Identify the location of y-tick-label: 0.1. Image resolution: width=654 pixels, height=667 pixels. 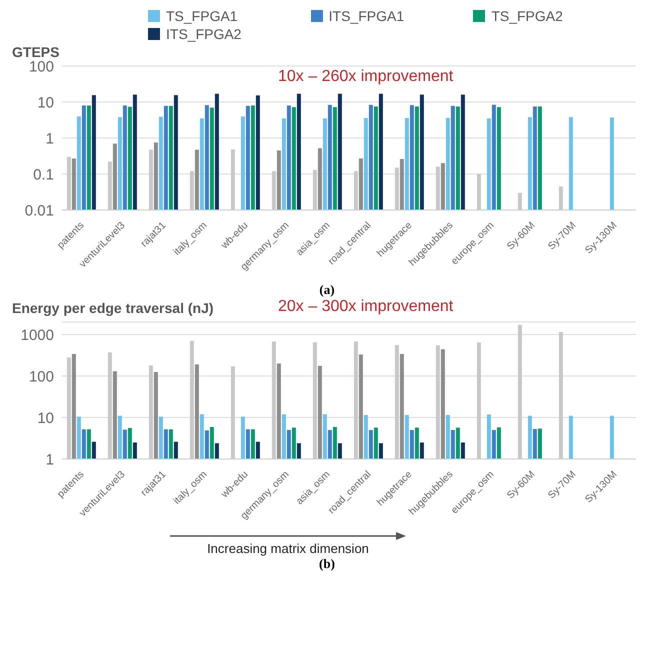
(43, 175).